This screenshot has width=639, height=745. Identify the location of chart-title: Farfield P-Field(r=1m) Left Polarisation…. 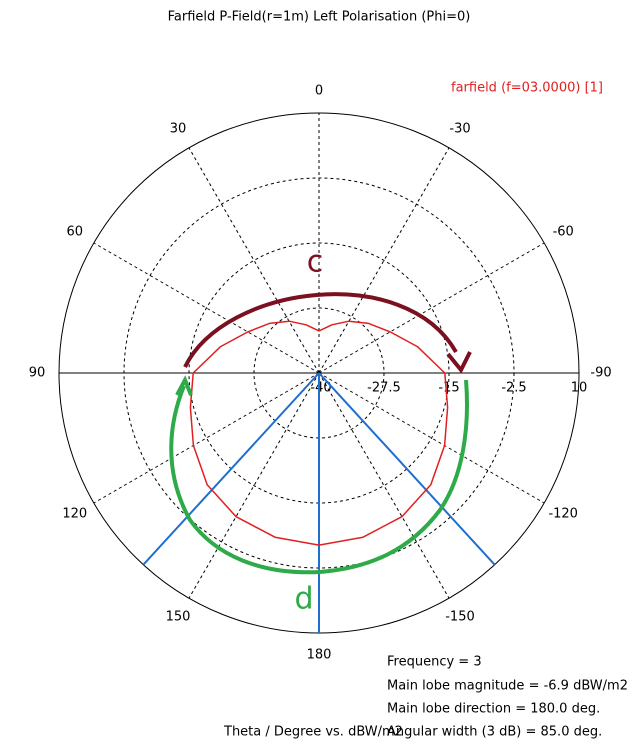
(319, 17).